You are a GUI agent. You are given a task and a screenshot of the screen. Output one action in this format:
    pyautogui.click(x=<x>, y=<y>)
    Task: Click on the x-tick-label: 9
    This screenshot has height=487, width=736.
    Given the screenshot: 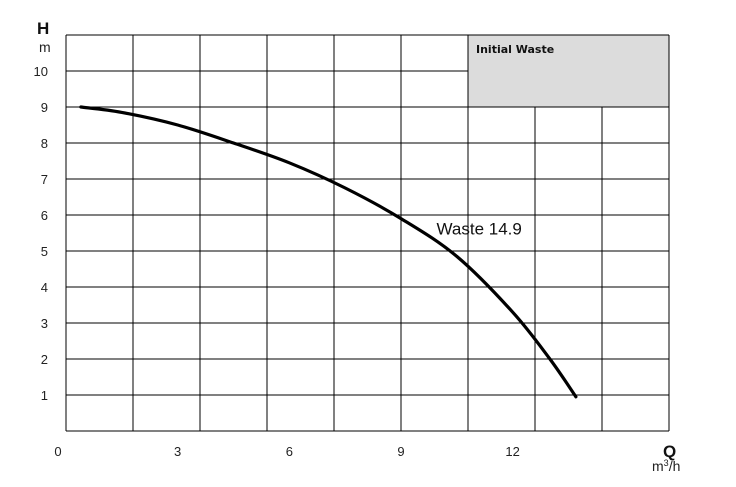 What is the action you would take?
    pyautogui.click(x=400, y=451)
    